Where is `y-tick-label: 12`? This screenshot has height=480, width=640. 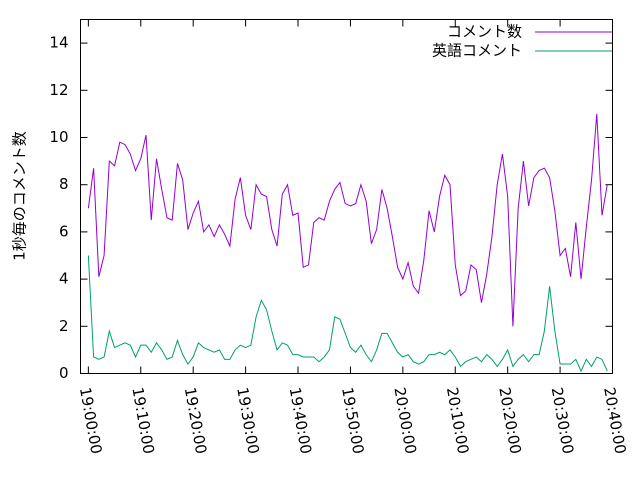
y-tick-label: 12 is located at coordinates (58, 90).